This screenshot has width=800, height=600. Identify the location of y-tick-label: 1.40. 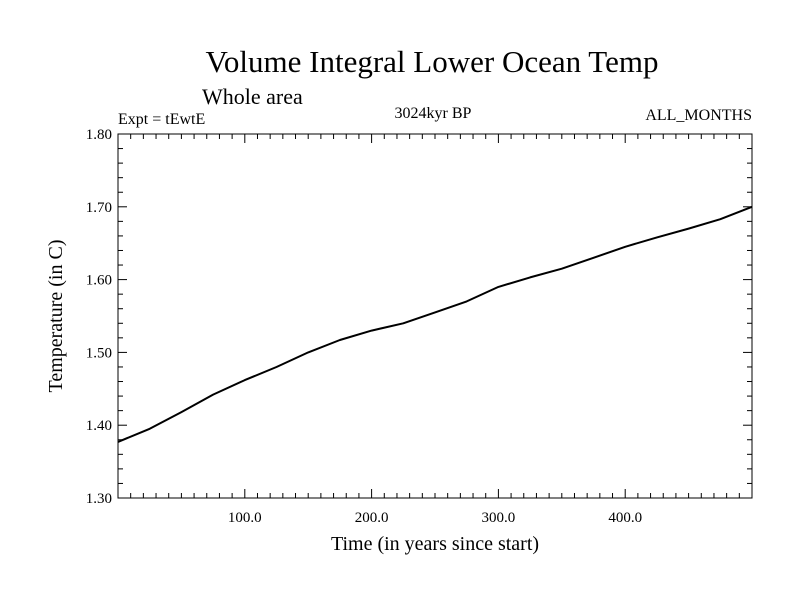
(99, 426).